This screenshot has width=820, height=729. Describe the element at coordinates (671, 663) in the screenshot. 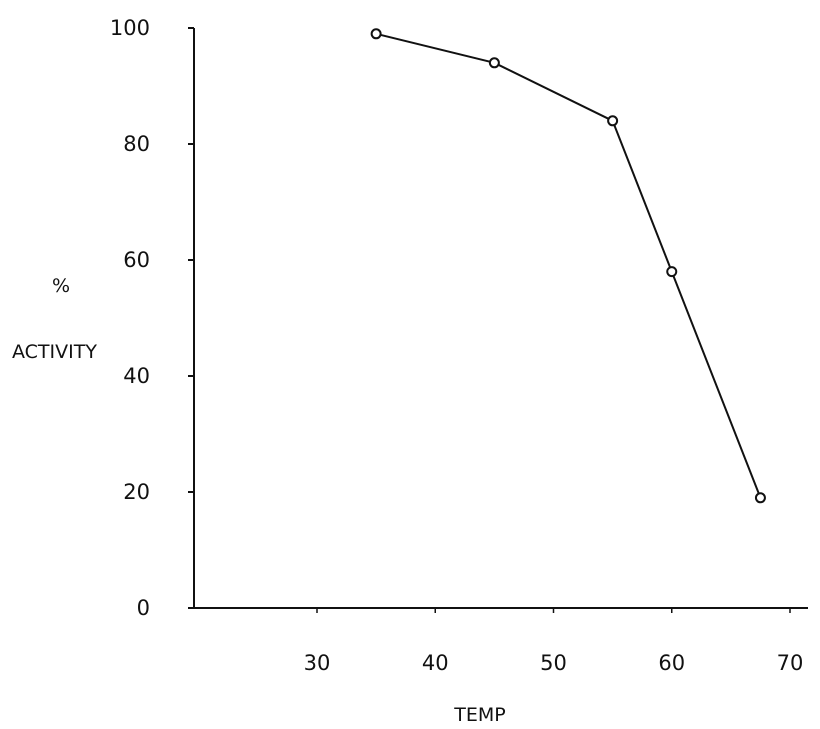

I see `x-tick-label-60: 60` at that location.